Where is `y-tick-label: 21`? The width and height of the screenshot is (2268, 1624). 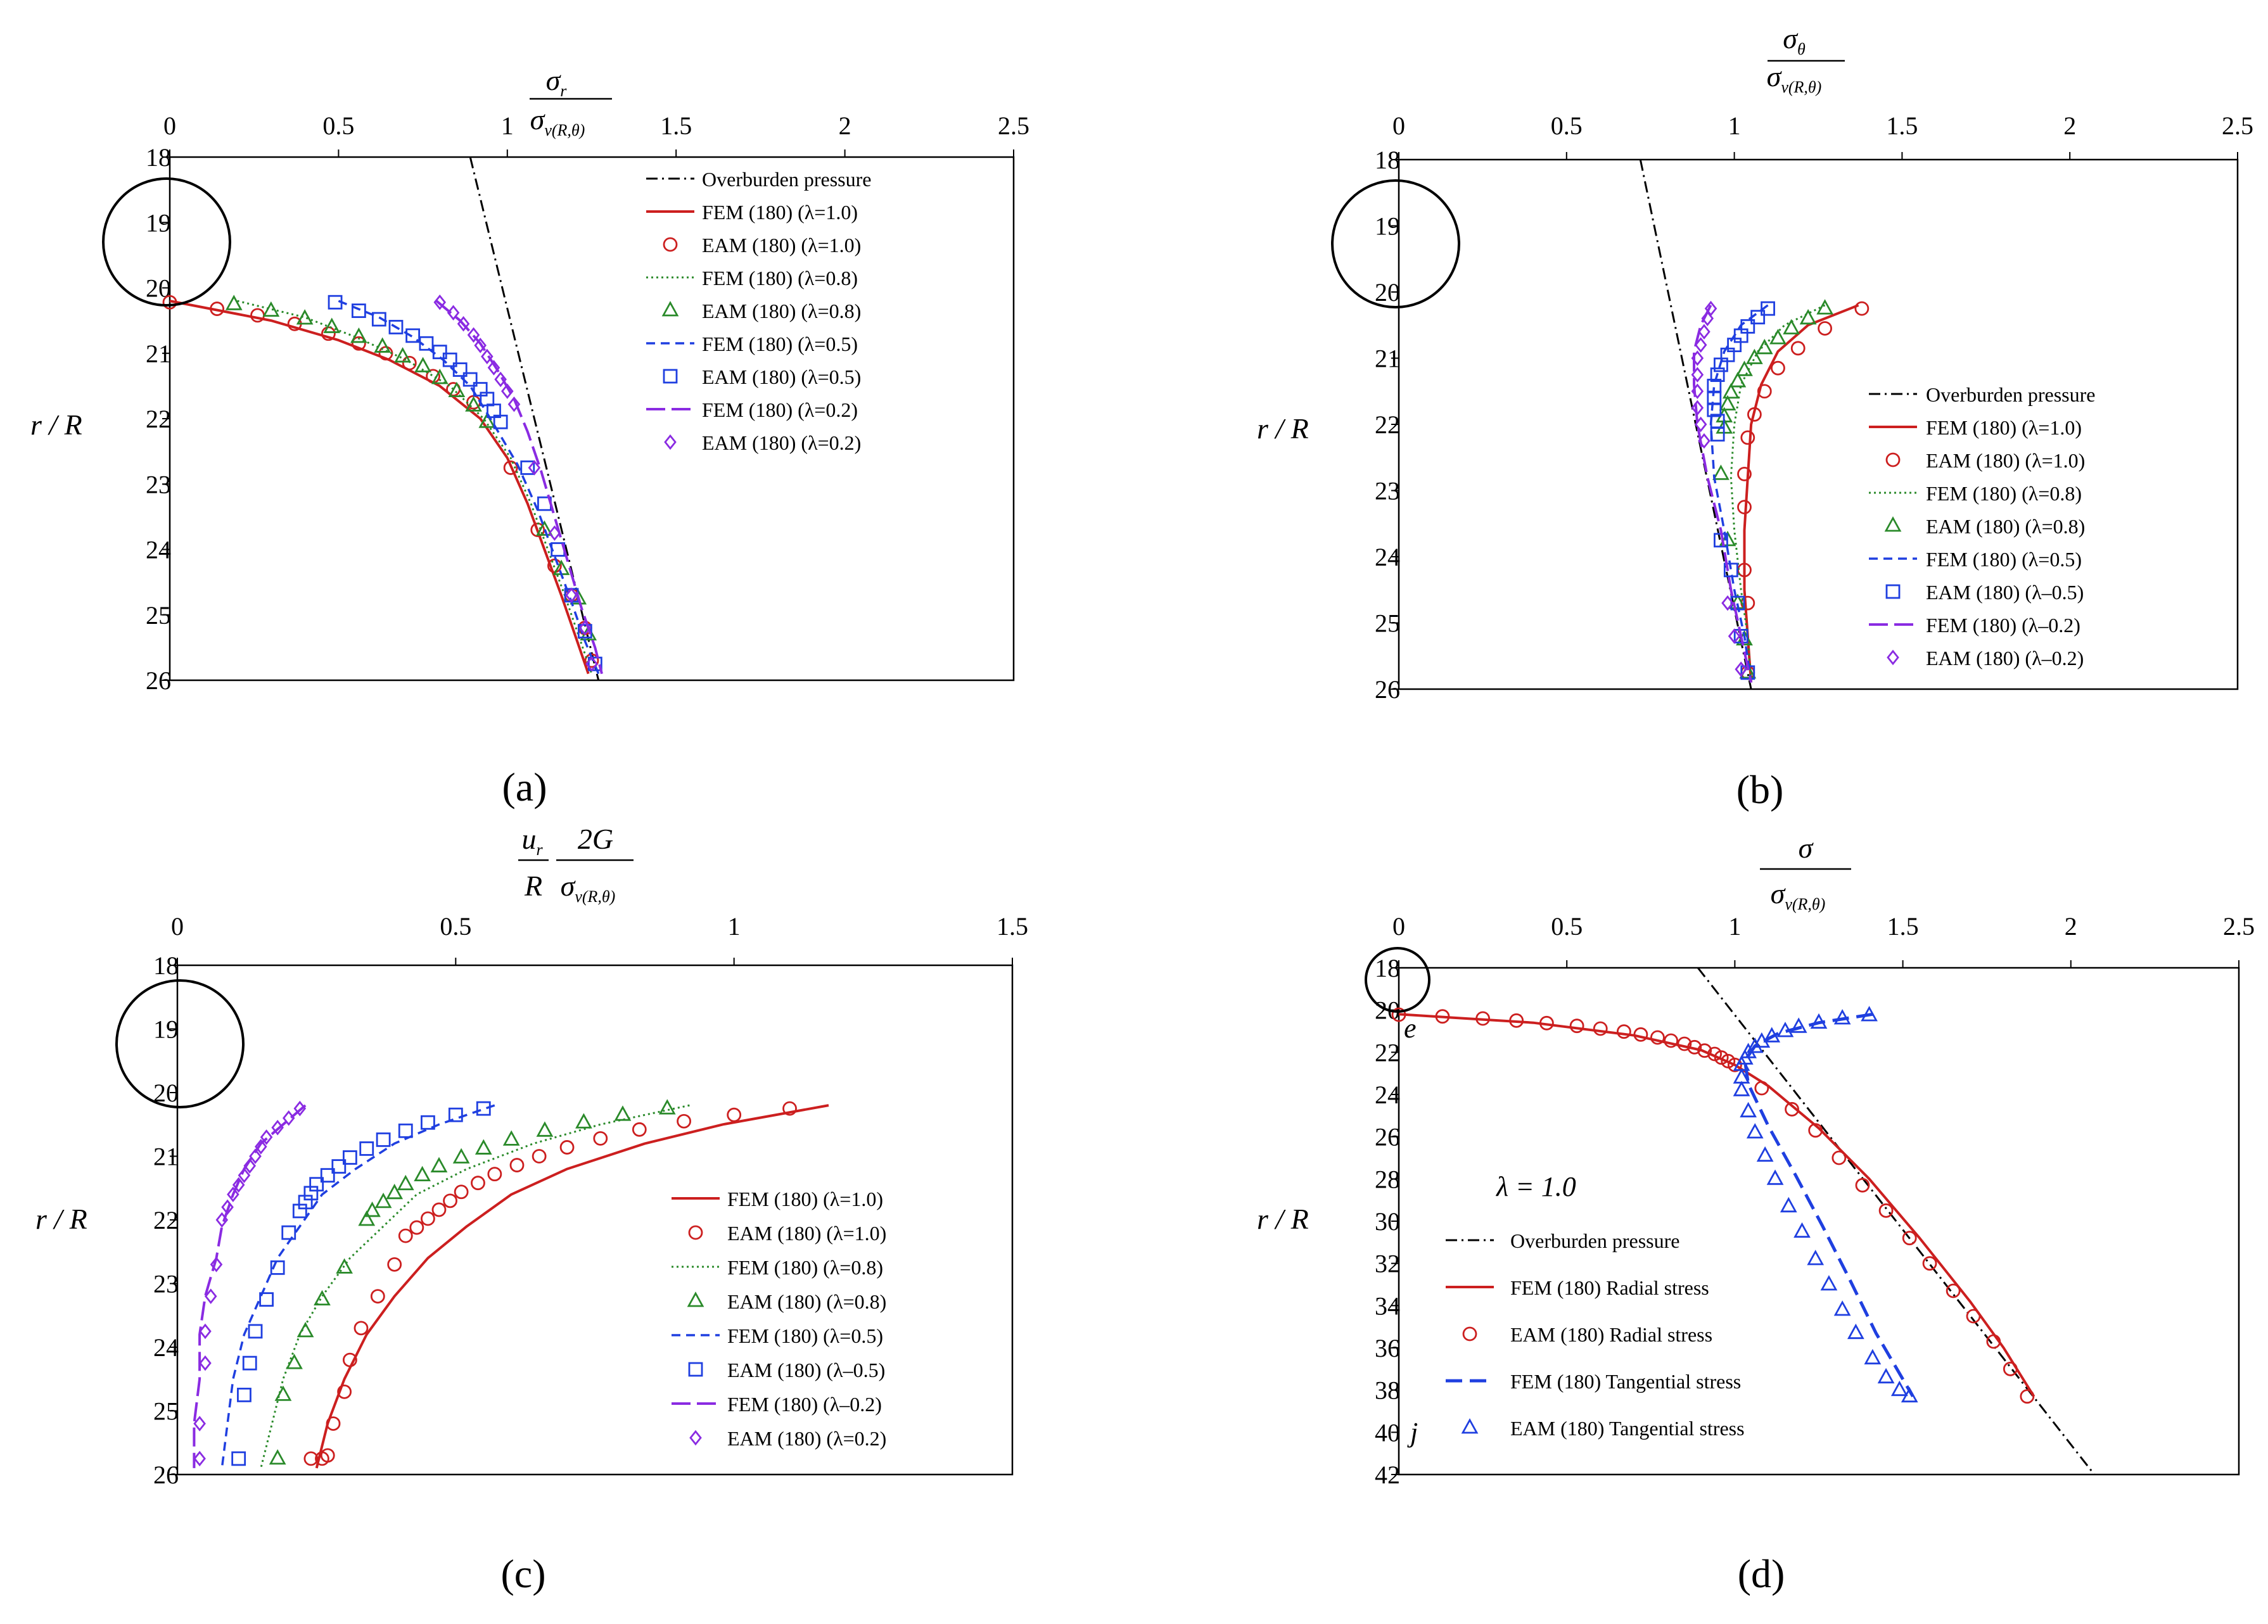
y-tick-label: 21 is located at coordinates (158, 353).